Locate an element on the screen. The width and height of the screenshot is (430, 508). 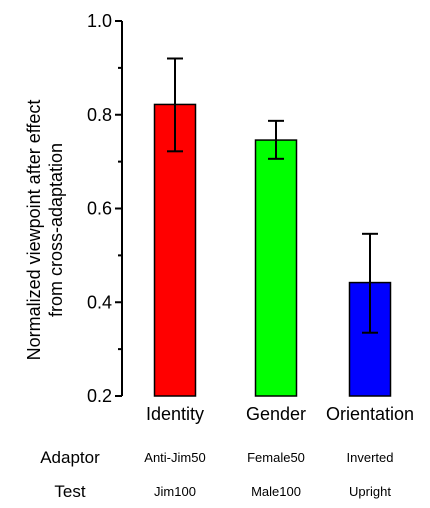
y-tick-label: 1.0 is located at coordinates (99, 21).